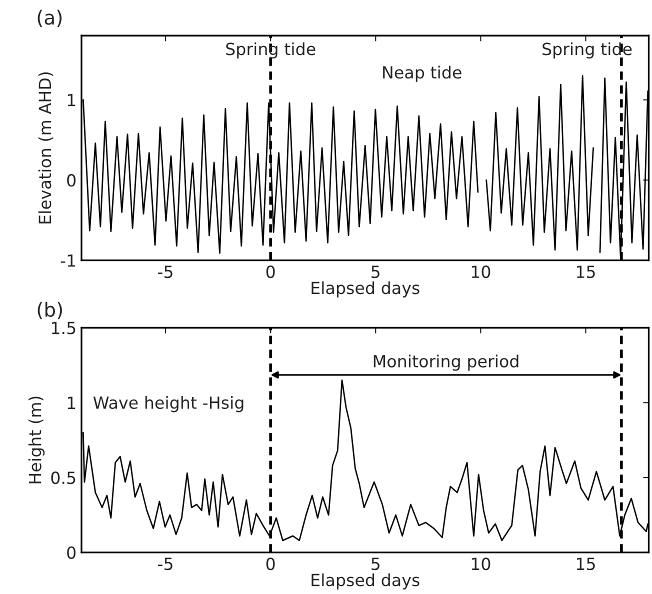 The image size is (652, 594). I want to click on y-tick-label: 1.5, so click(64, 328).